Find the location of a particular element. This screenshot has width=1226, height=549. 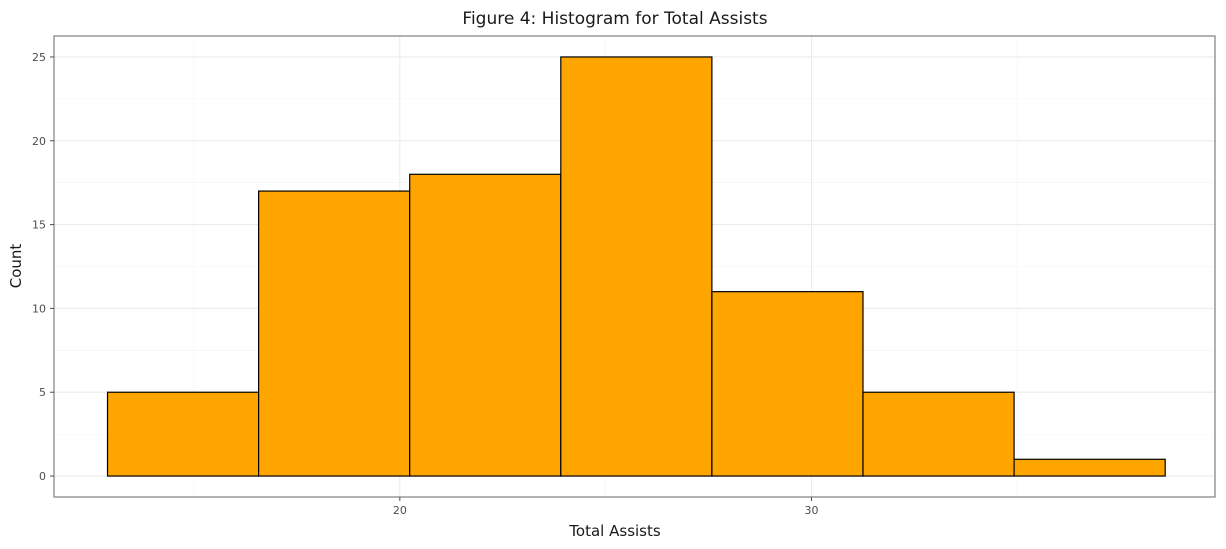

y-tick-label: 0 is located at coordinates (42, 476).